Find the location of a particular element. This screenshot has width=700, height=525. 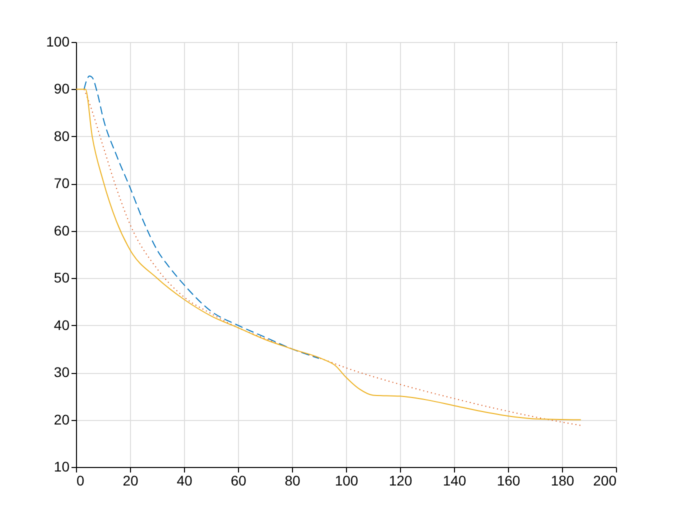

x-tick-label: 80 is located at coordinates (292, 480).